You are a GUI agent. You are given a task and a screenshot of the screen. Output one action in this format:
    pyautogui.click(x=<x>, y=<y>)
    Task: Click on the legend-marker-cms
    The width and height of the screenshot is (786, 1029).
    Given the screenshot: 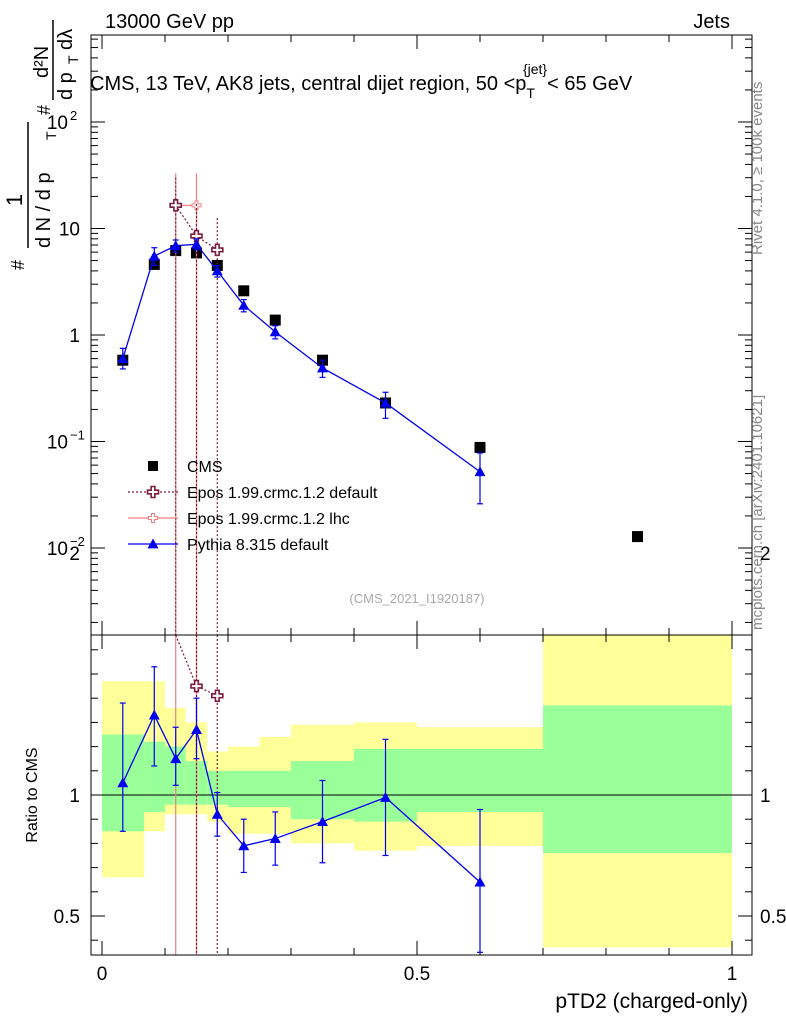 What is the action you would take?
    pyautogui.click(x=153, y=466)
    